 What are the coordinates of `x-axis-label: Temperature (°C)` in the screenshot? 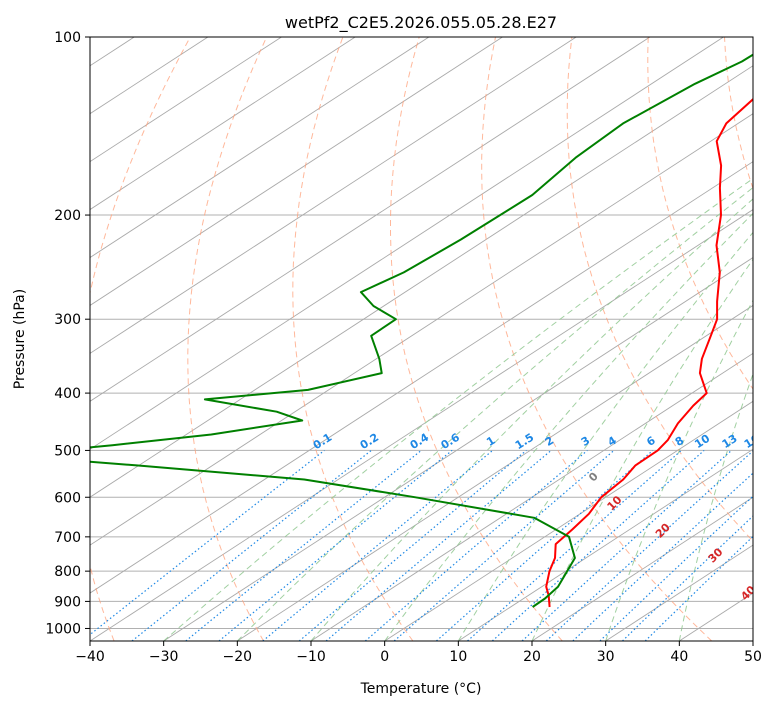 It's located at (421, 689).